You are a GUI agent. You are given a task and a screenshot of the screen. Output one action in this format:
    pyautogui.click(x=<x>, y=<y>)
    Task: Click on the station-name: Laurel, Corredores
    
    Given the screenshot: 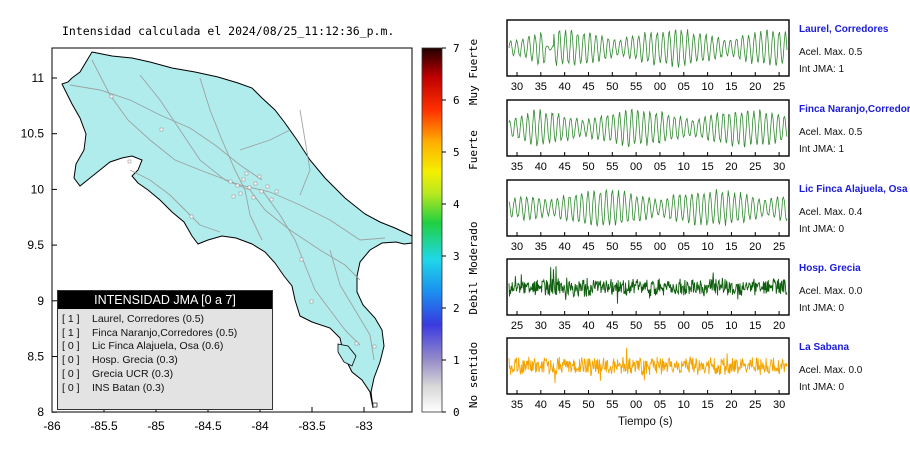 What is the action you would take?
    pyautogui.click(x=844, y=29)
    